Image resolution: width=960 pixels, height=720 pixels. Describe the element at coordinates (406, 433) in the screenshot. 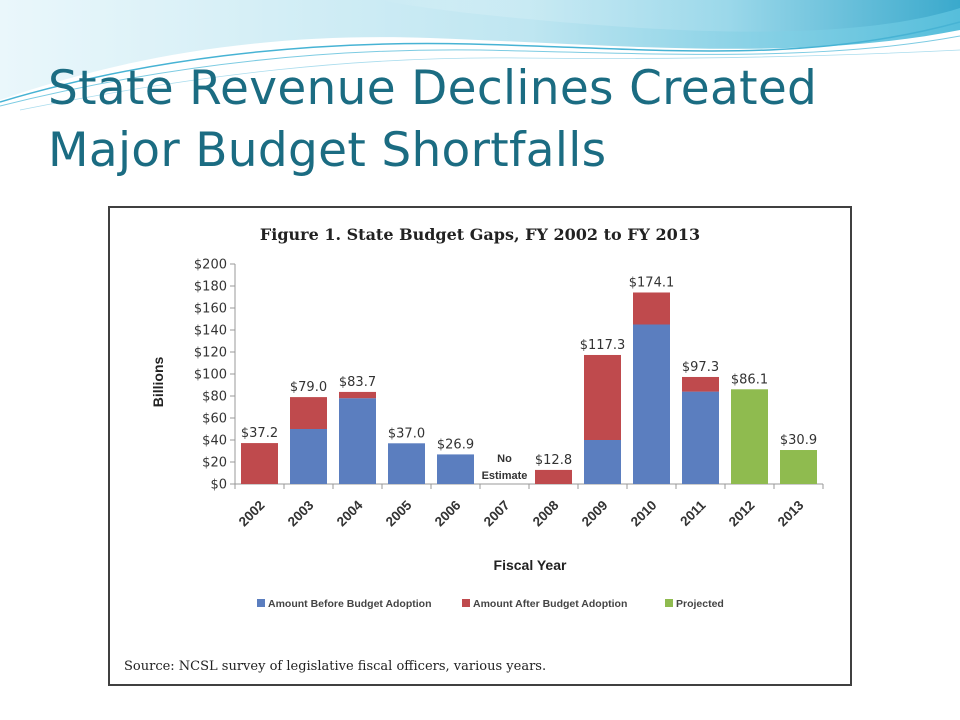

I see `data-label-2005: $37.0` at that location.